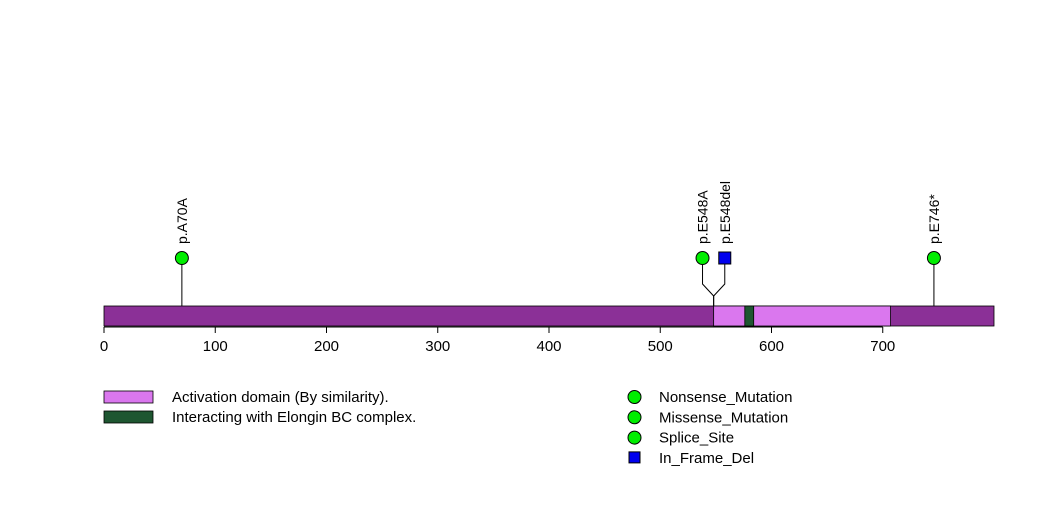 The image size is (1047, 524). Describe the element at coordinates (558, 223) in the screenshot. I see `mutation-markers: p.A70A p.E548A p.E548del p.E746*` at that location.